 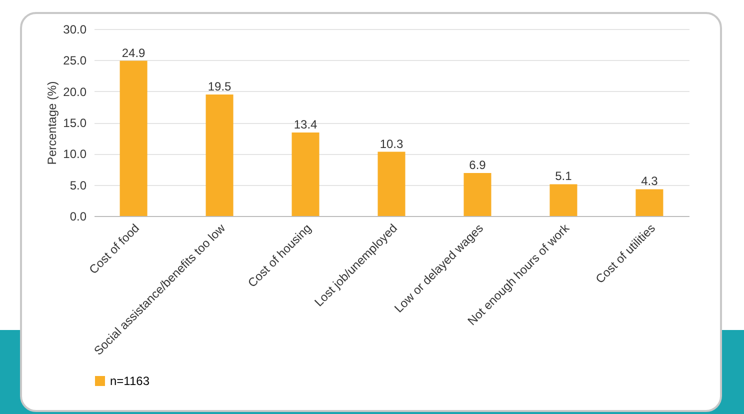 I want to click on data-label: 10.3, so click(x=392, y=143).